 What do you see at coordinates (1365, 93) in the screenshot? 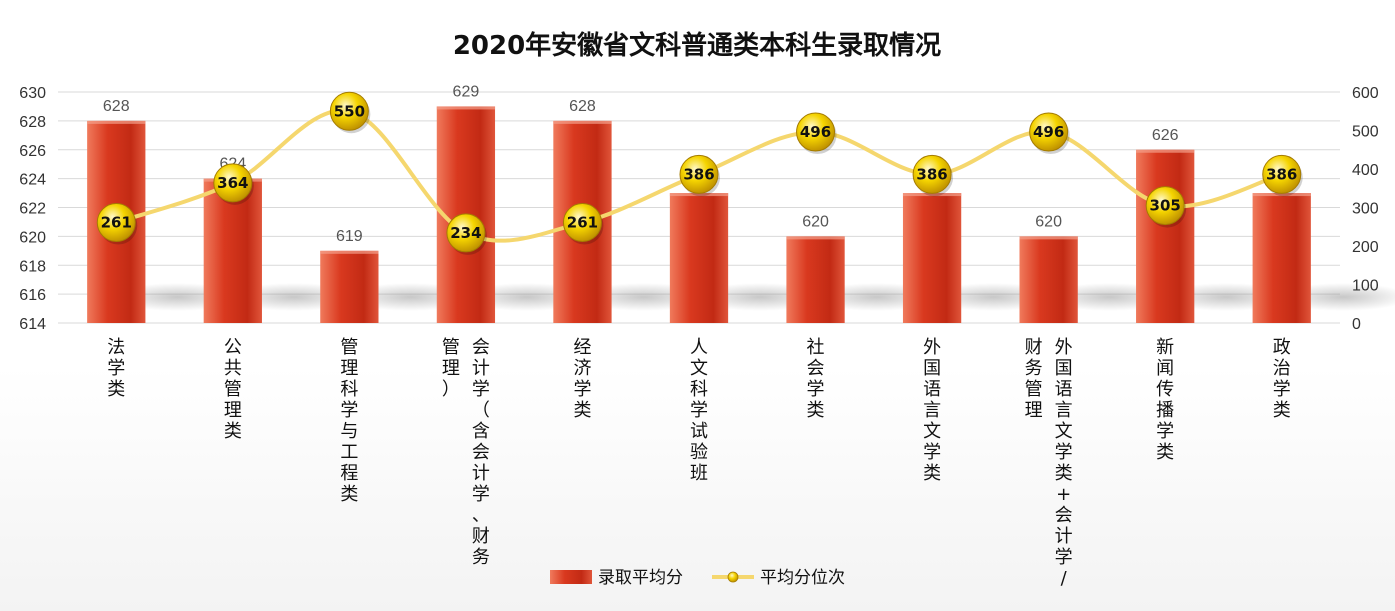
I see `y-right-tick-label: 600` at bounding box center [1365, 93].